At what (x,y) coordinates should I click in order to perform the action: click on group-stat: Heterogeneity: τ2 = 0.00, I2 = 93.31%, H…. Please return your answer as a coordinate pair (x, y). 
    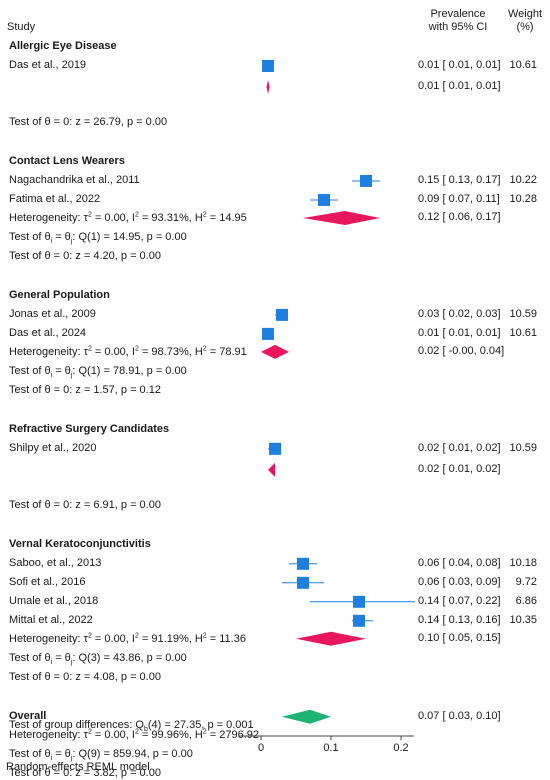
    Looking at the image, I should click on (128, 217).